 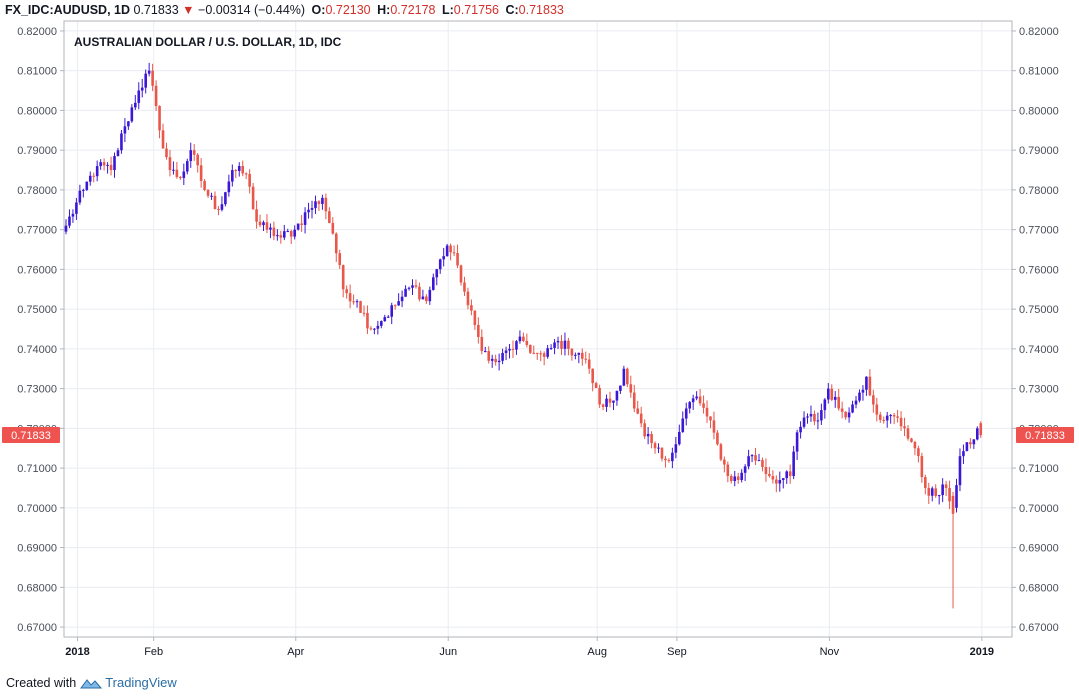 I want to click on symbol-name: FX_IDC:AUDUSD, 1D, so click(x=68, y=10).